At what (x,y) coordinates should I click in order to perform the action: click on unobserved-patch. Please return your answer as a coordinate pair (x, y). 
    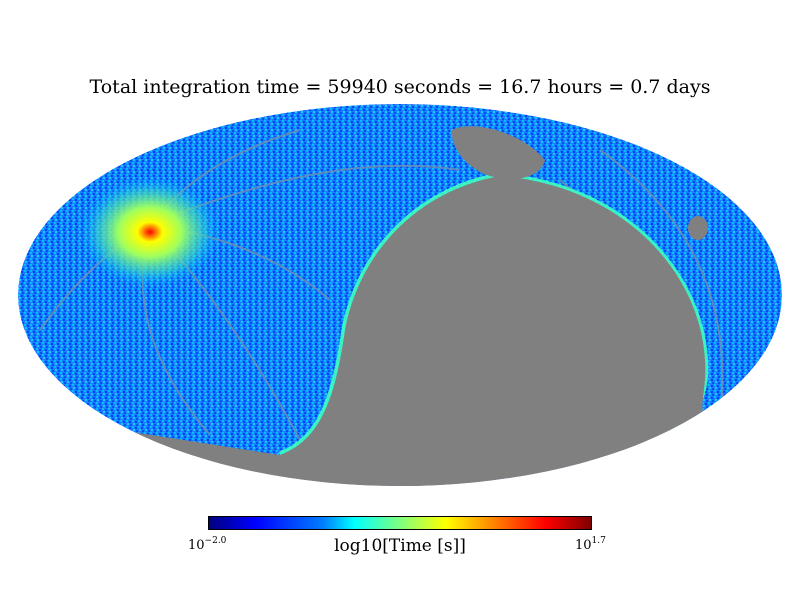
    Looking at the image, I should click on (698, 228).